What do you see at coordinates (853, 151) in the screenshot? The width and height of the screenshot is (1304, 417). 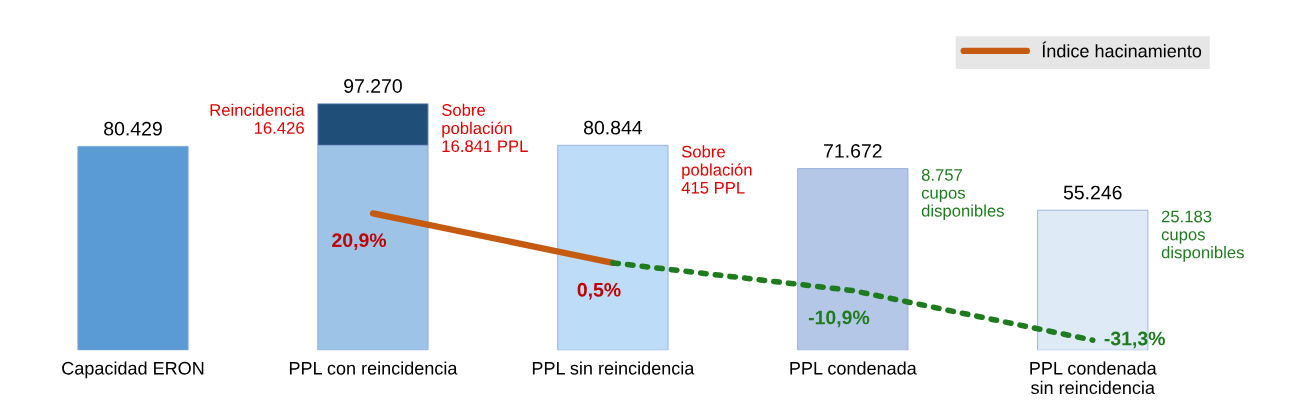 I see `data-label: 71.672` at bounding box center [853, 151].